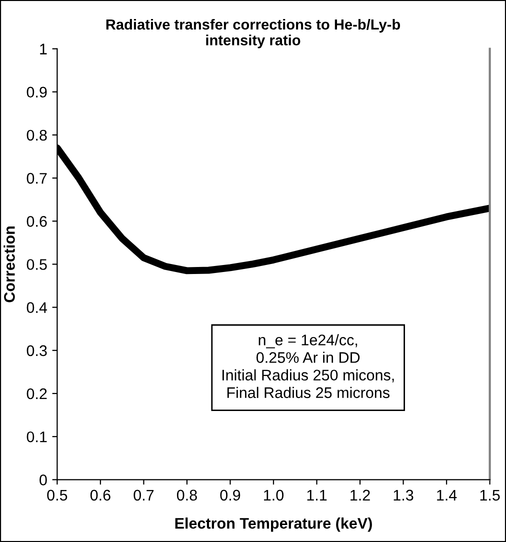 This screenshot has height=542, width=506. I want to click on y-tick-label: 0.5, so click(36, 264).